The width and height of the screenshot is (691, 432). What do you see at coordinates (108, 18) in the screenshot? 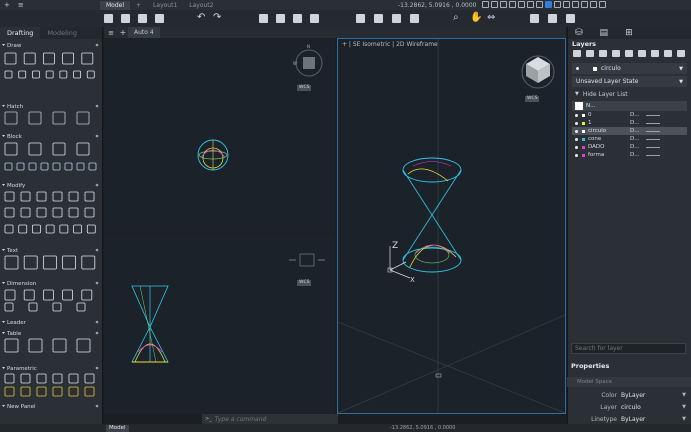
I see `new-file-icon` at bounding box center [108, 18].